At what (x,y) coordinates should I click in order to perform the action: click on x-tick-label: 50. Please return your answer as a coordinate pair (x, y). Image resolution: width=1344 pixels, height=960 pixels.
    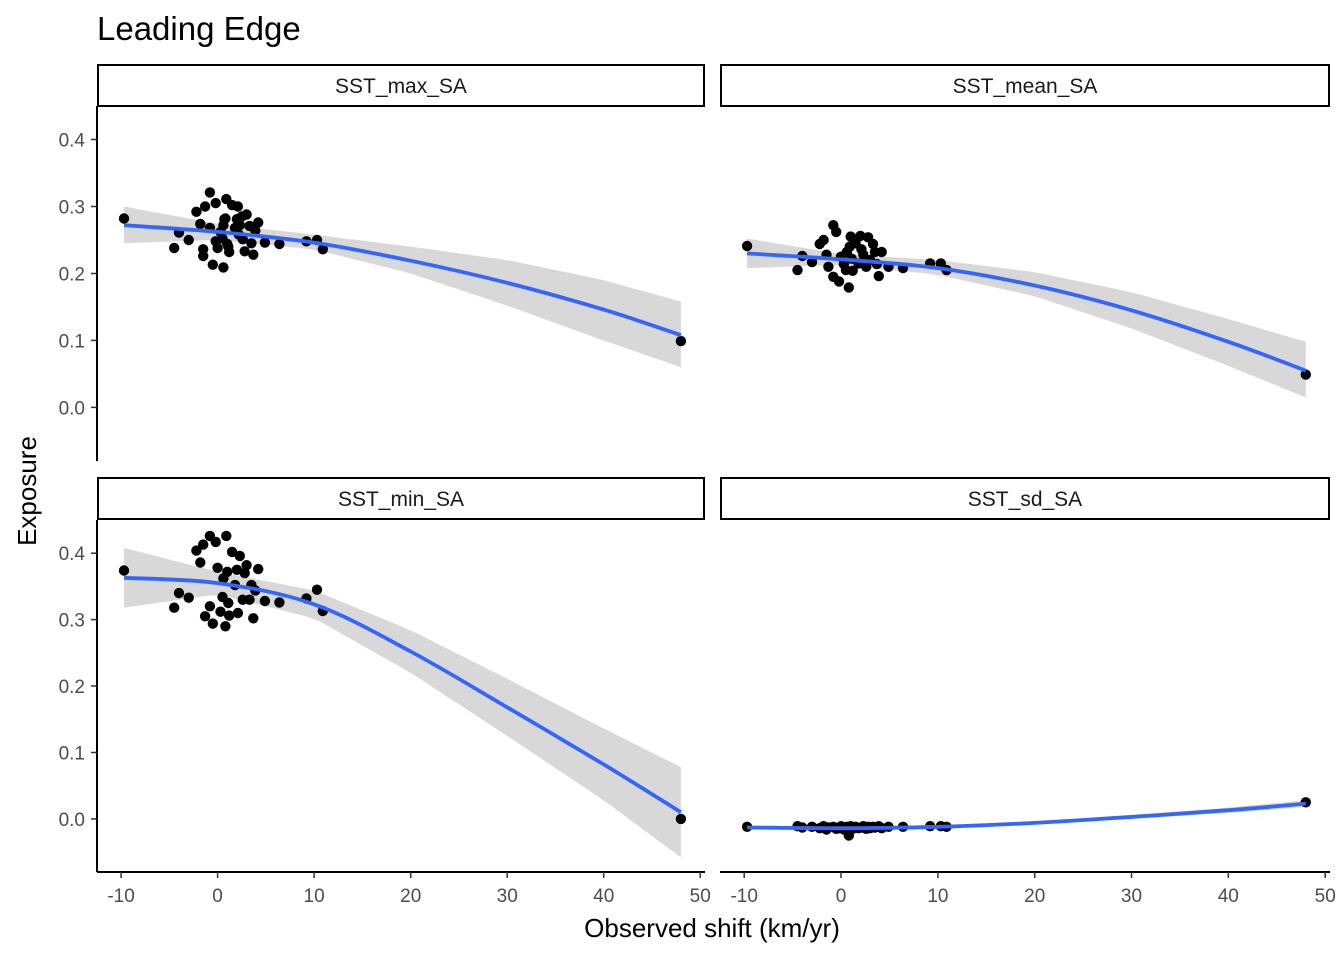
    Looking at the image, I should click on (700, 896).